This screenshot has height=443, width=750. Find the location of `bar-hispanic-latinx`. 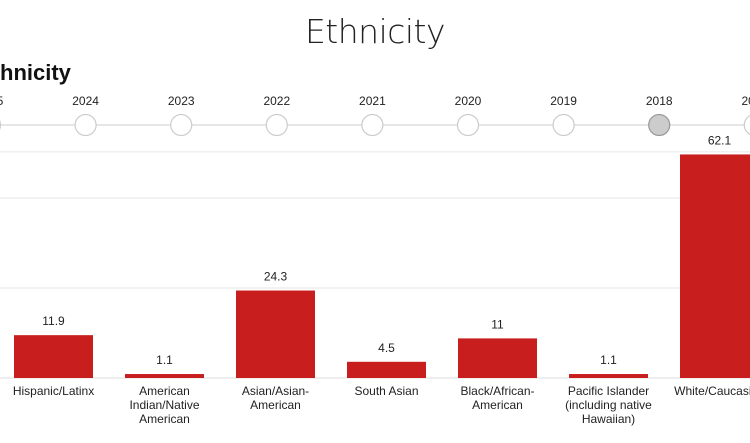

bar-hispanic-latinx is located at coordinates (53, 356).